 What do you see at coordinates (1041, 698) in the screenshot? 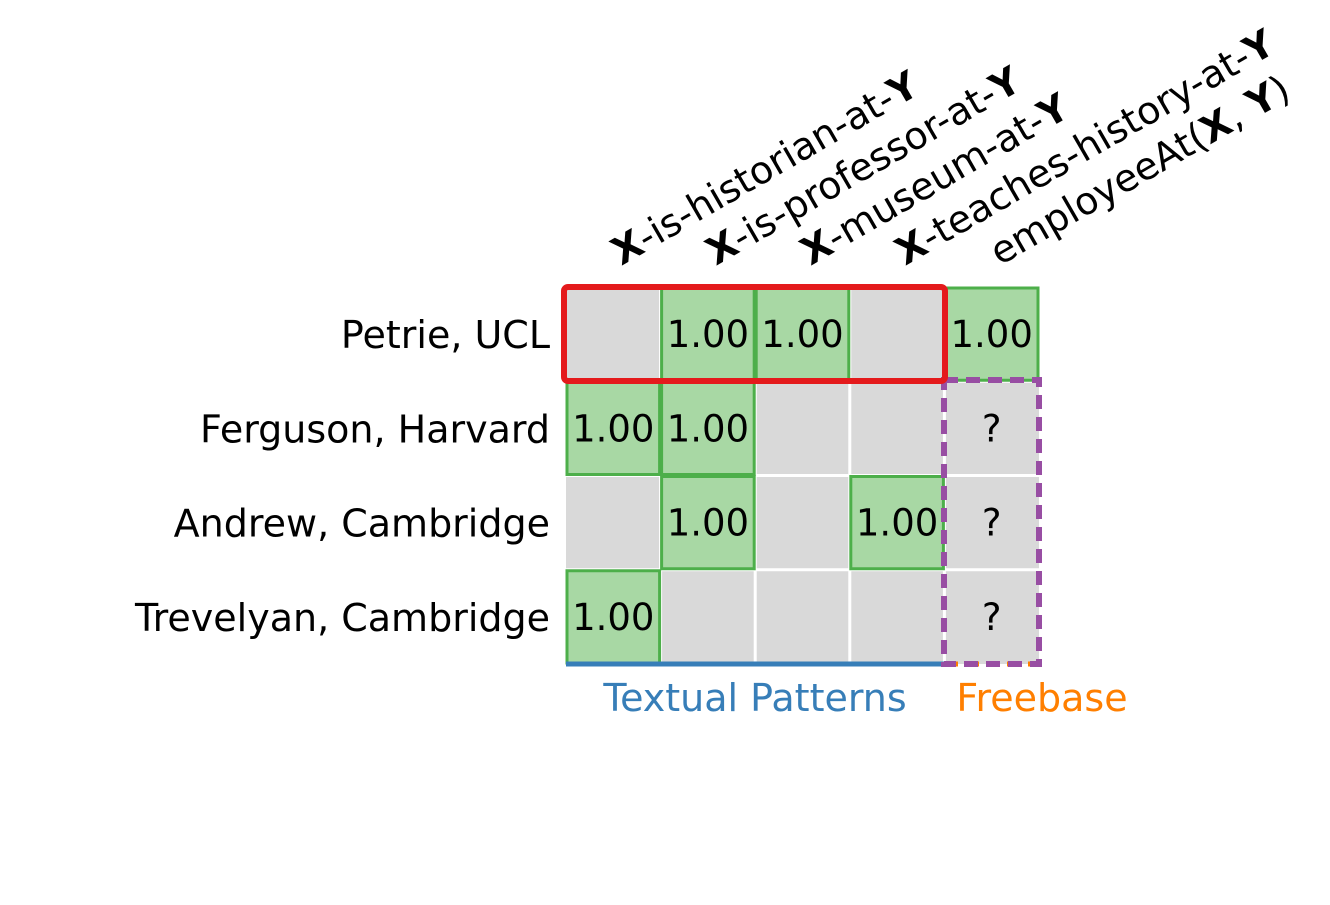
I see `freebase-label: Freebase` at bounding box center [1041, 698].